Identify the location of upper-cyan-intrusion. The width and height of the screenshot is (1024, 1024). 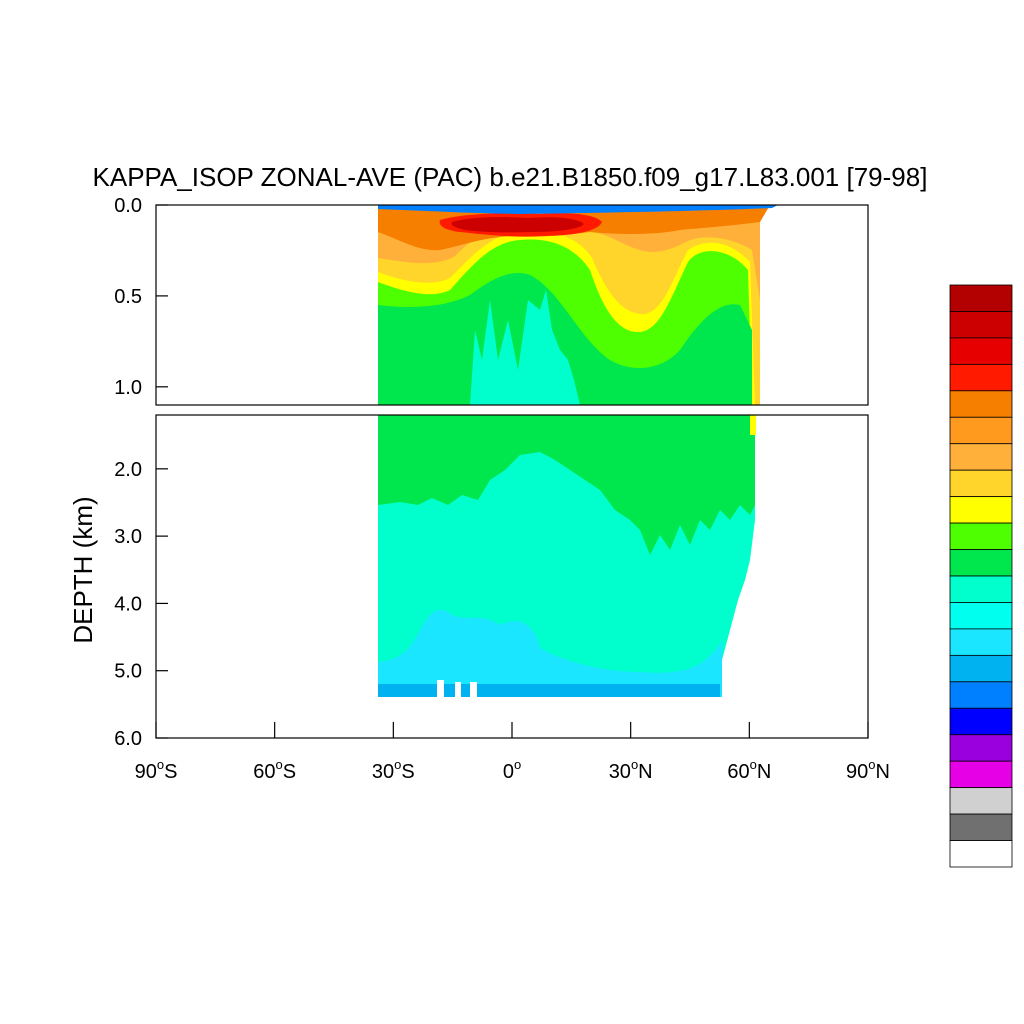
(525, 347).